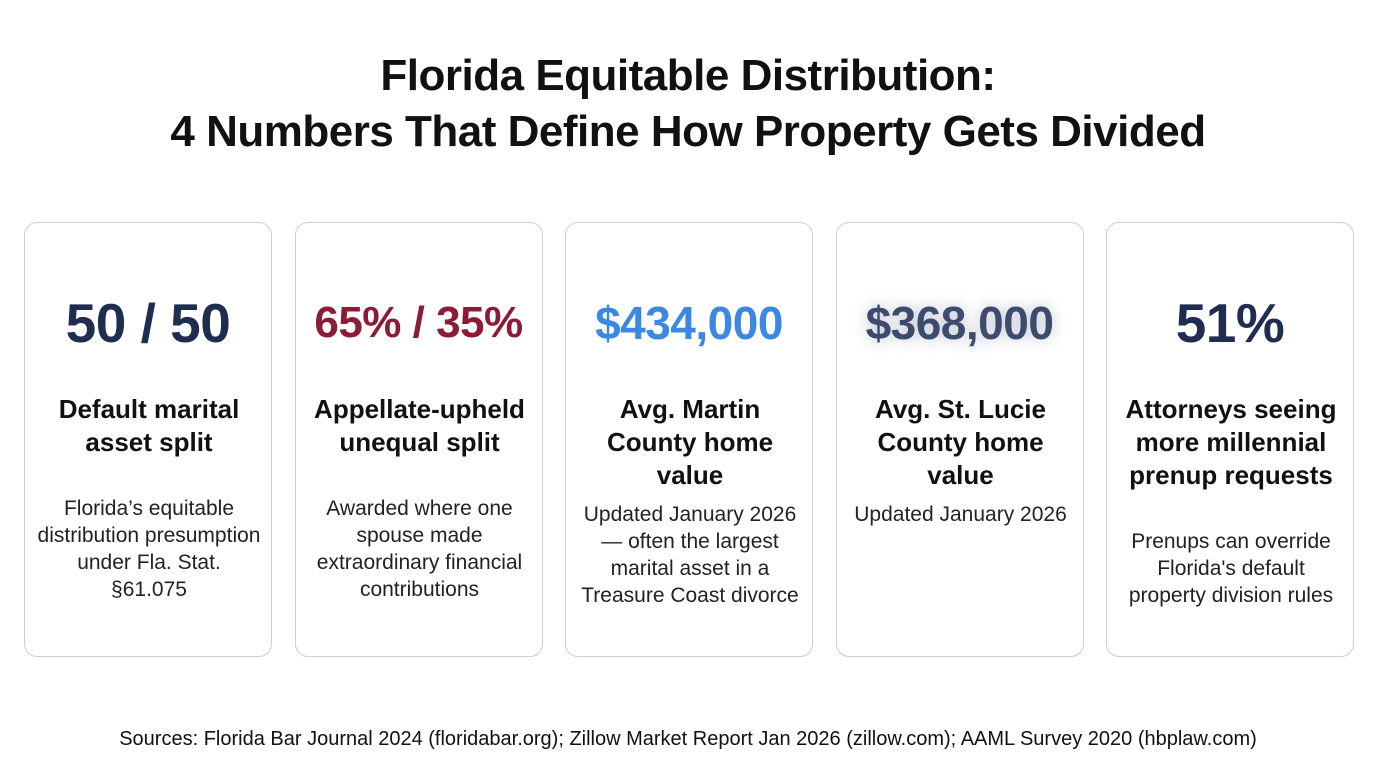  Describe the element at coordinates (689, 323) in the screenshot. I see `stat-value: $434,000` at that location.